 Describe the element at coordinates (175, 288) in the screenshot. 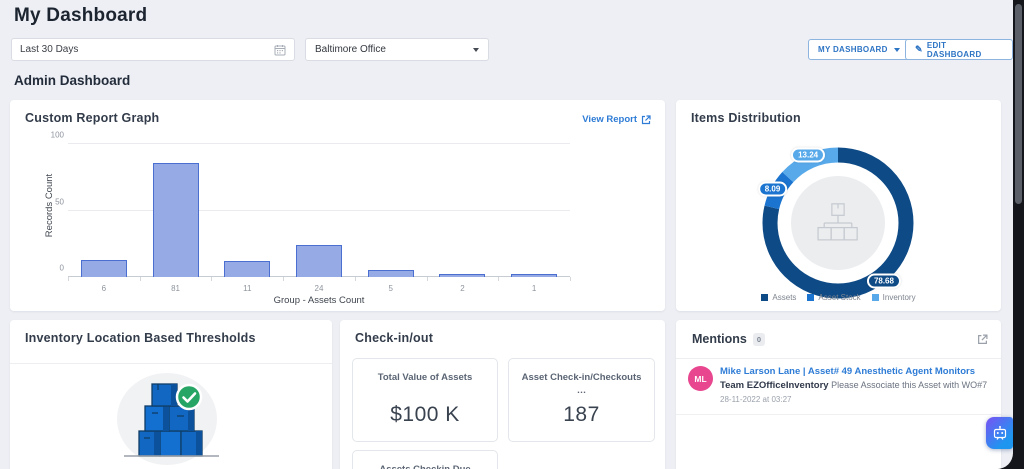

I see `x-tick-label: 81` at that location.